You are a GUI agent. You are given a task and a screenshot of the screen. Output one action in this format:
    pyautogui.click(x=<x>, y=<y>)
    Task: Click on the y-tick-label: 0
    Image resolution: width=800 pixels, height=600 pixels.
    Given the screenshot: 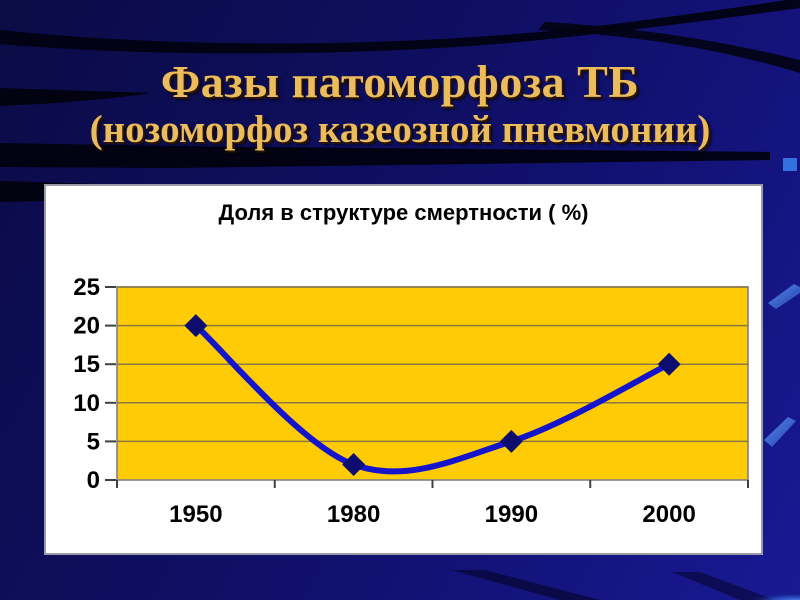 What is the action you would take?
    pyautogui.click(x=93, y=480)
    